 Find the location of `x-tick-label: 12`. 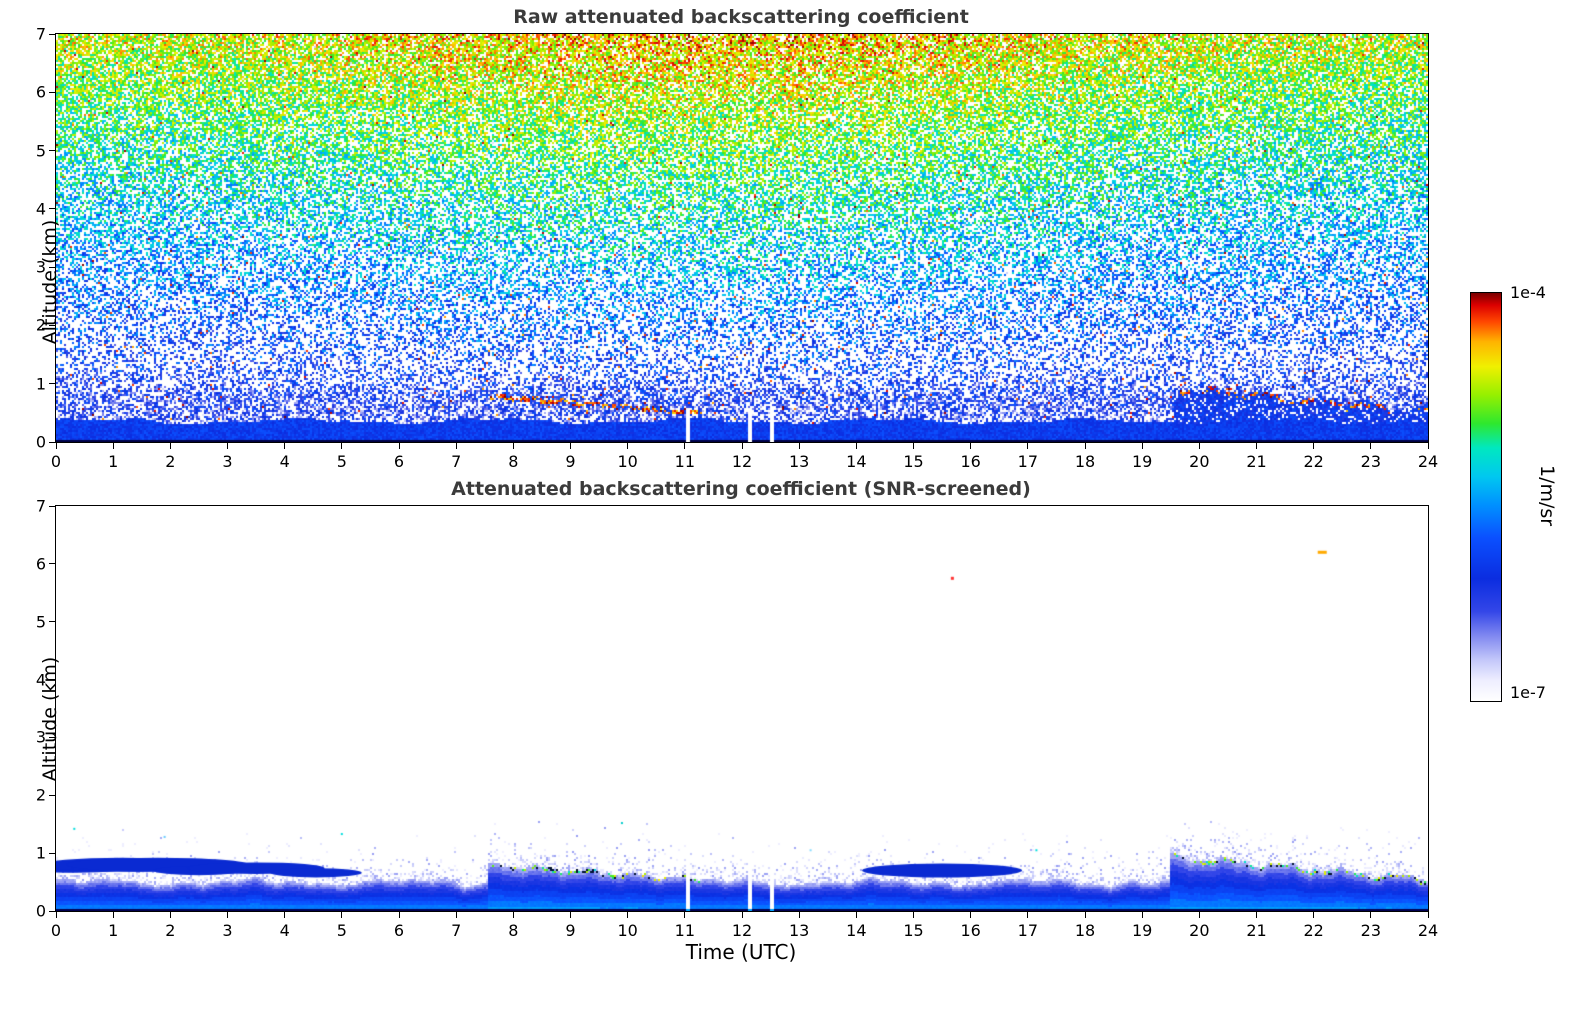

x-tick-label: 12 is located at coordinates (742, 461).